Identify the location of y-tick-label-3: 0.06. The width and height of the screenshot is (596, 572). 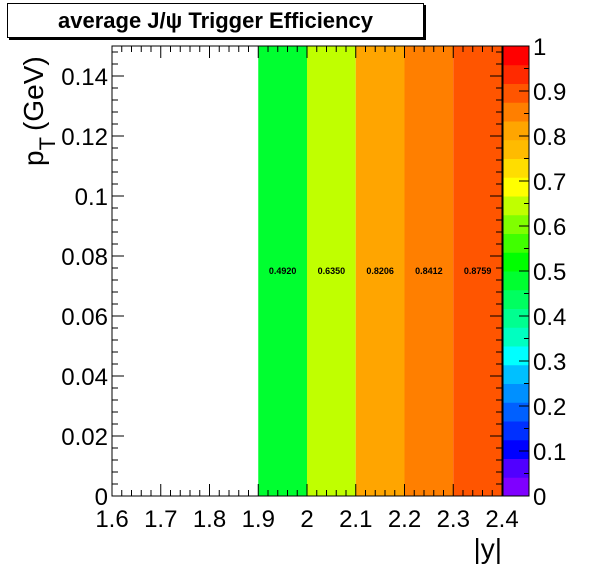
(84, 317).